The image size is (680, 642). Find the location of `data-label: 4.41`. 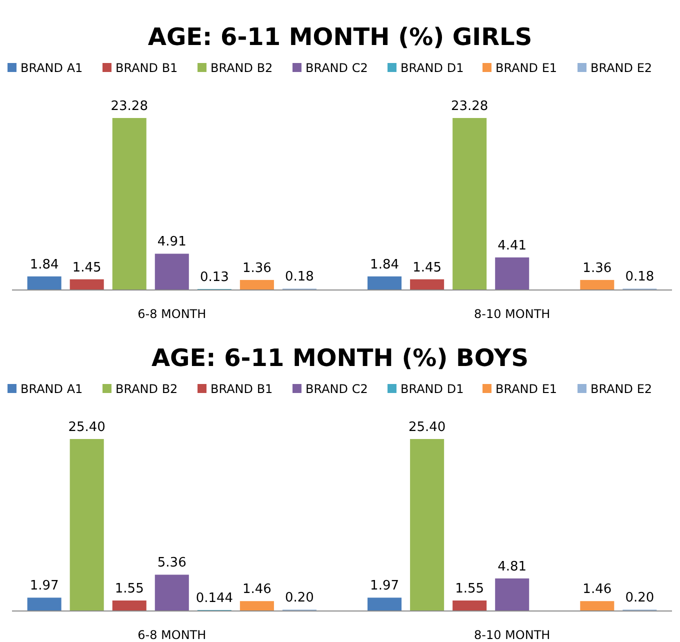

data-label: 4.41 is located at coordinates (512, 246).